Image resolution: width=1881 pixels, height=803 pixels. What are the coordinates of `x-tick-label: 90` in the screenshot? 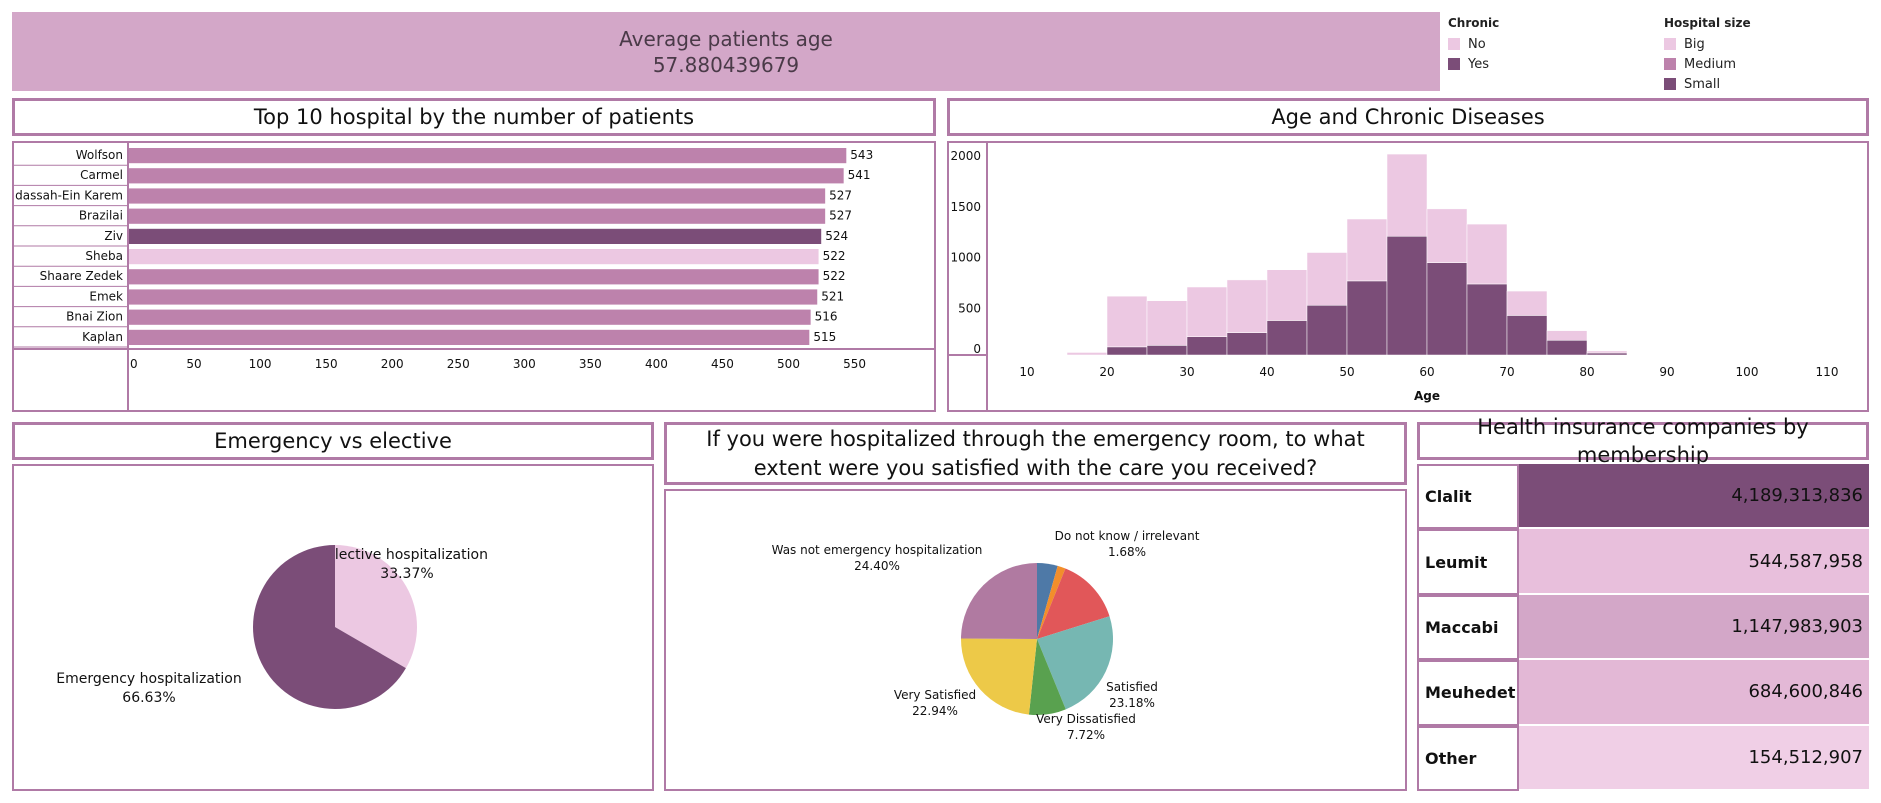 It's located at (1666, 372).